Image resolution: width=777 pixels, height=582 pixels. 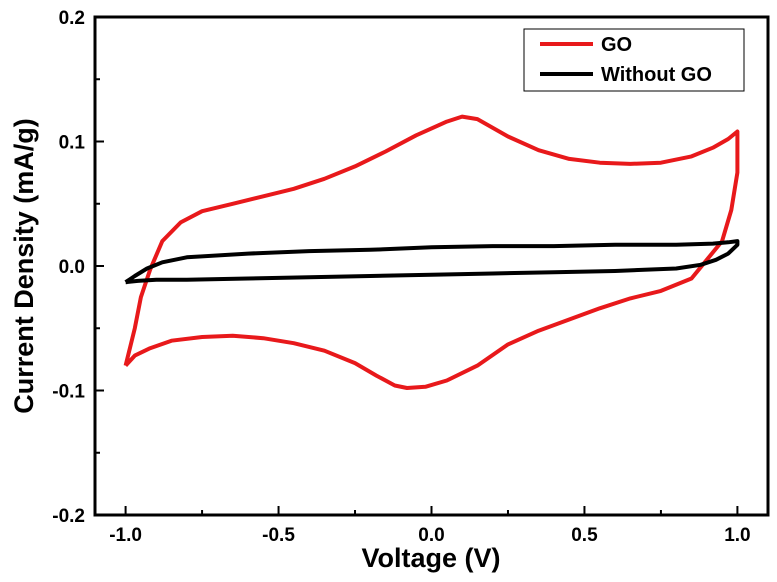 I want to click on x-tick-label: -0.5, so click(x=278, y=535).